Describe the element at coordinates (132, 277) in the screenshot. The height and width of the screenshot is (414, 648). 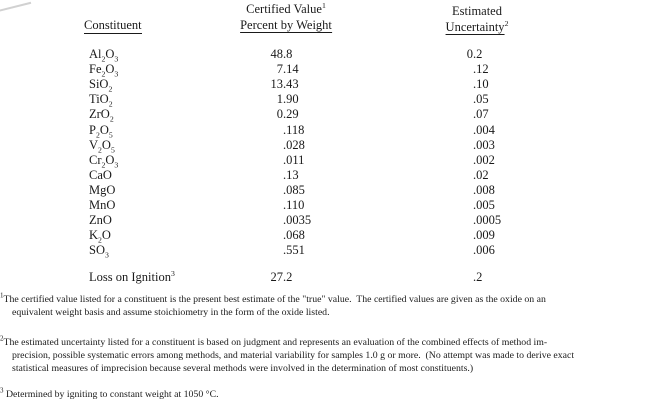
I see `constituent-name: Loss on Ignition3` at that location.